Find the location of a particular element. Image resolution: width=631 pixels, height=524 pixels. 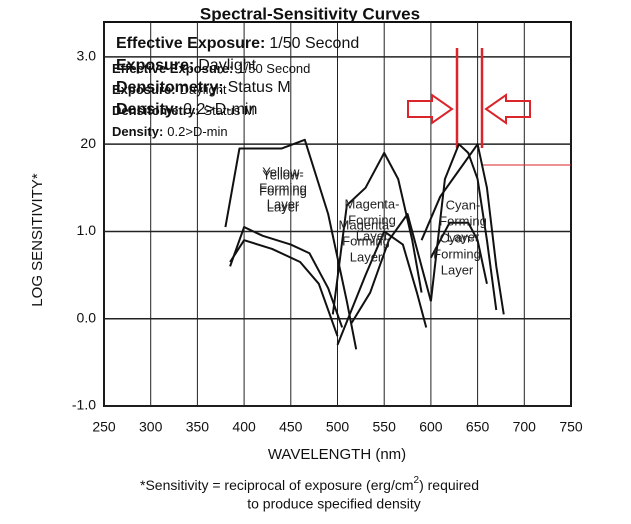

x-tick-label: 600 is located at coordinates (431, 427).